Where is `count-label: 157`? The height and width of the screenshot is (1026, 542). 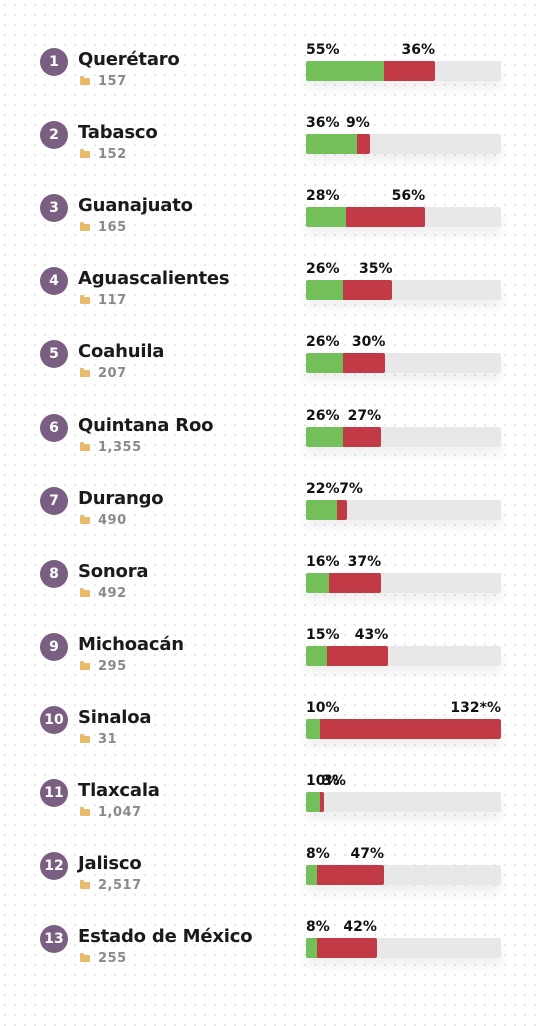 count-label: 157 is located at coordinates (112, 81).